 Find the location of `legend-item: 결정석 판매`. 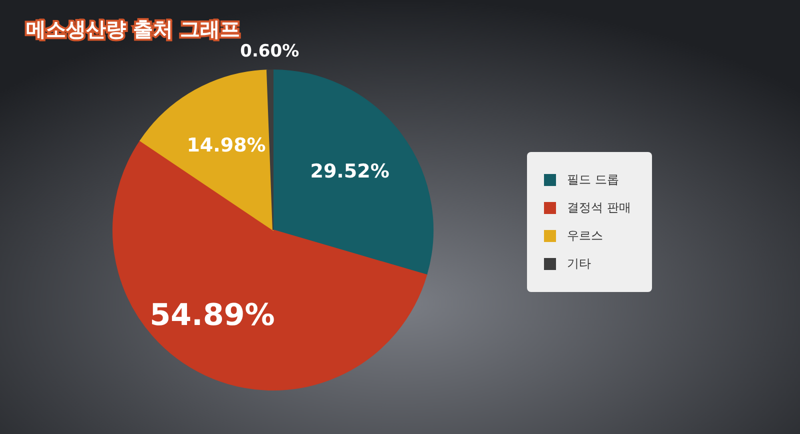

legend-item: 결정석 판매 is located at coordinates (587, 207).